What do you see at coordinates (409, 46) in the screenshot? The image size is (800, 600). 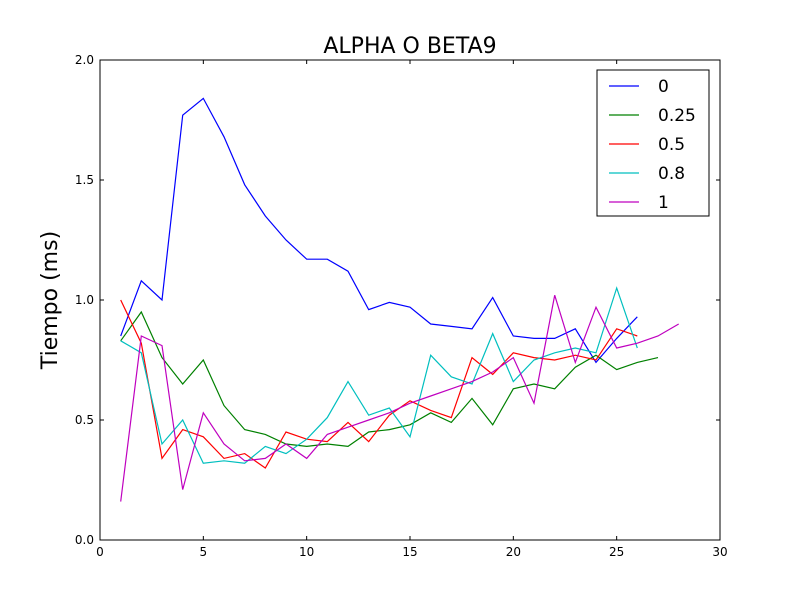 I see `chart-title: ALPHA O BETA9` at bounding box center [409, 46].